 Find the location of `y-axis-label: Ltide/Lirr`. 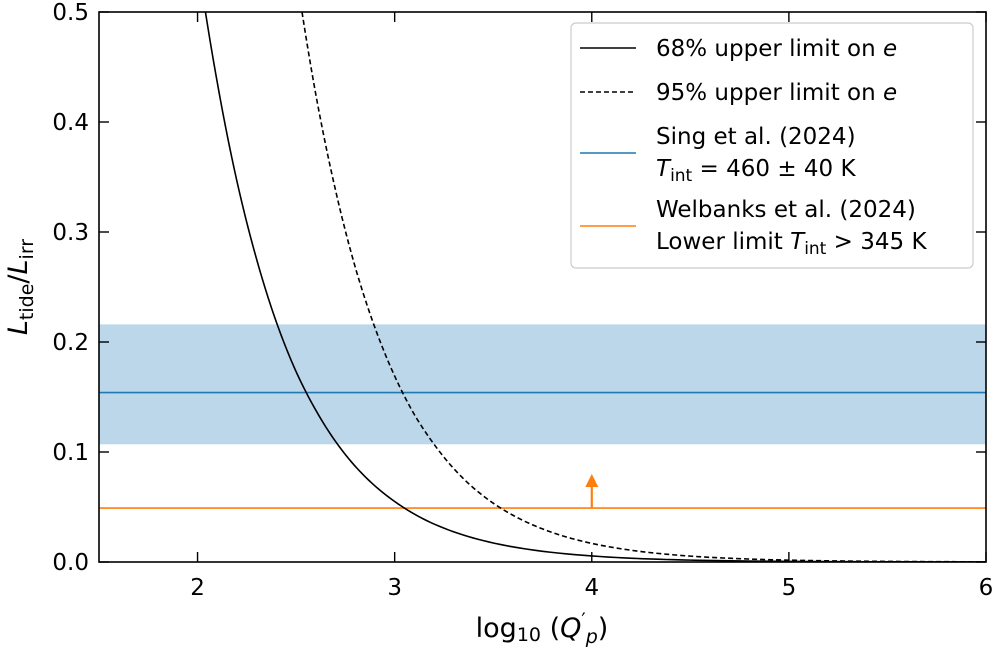

y-axis-label: Ltide/Lirr is located at coordinates (20, 287).